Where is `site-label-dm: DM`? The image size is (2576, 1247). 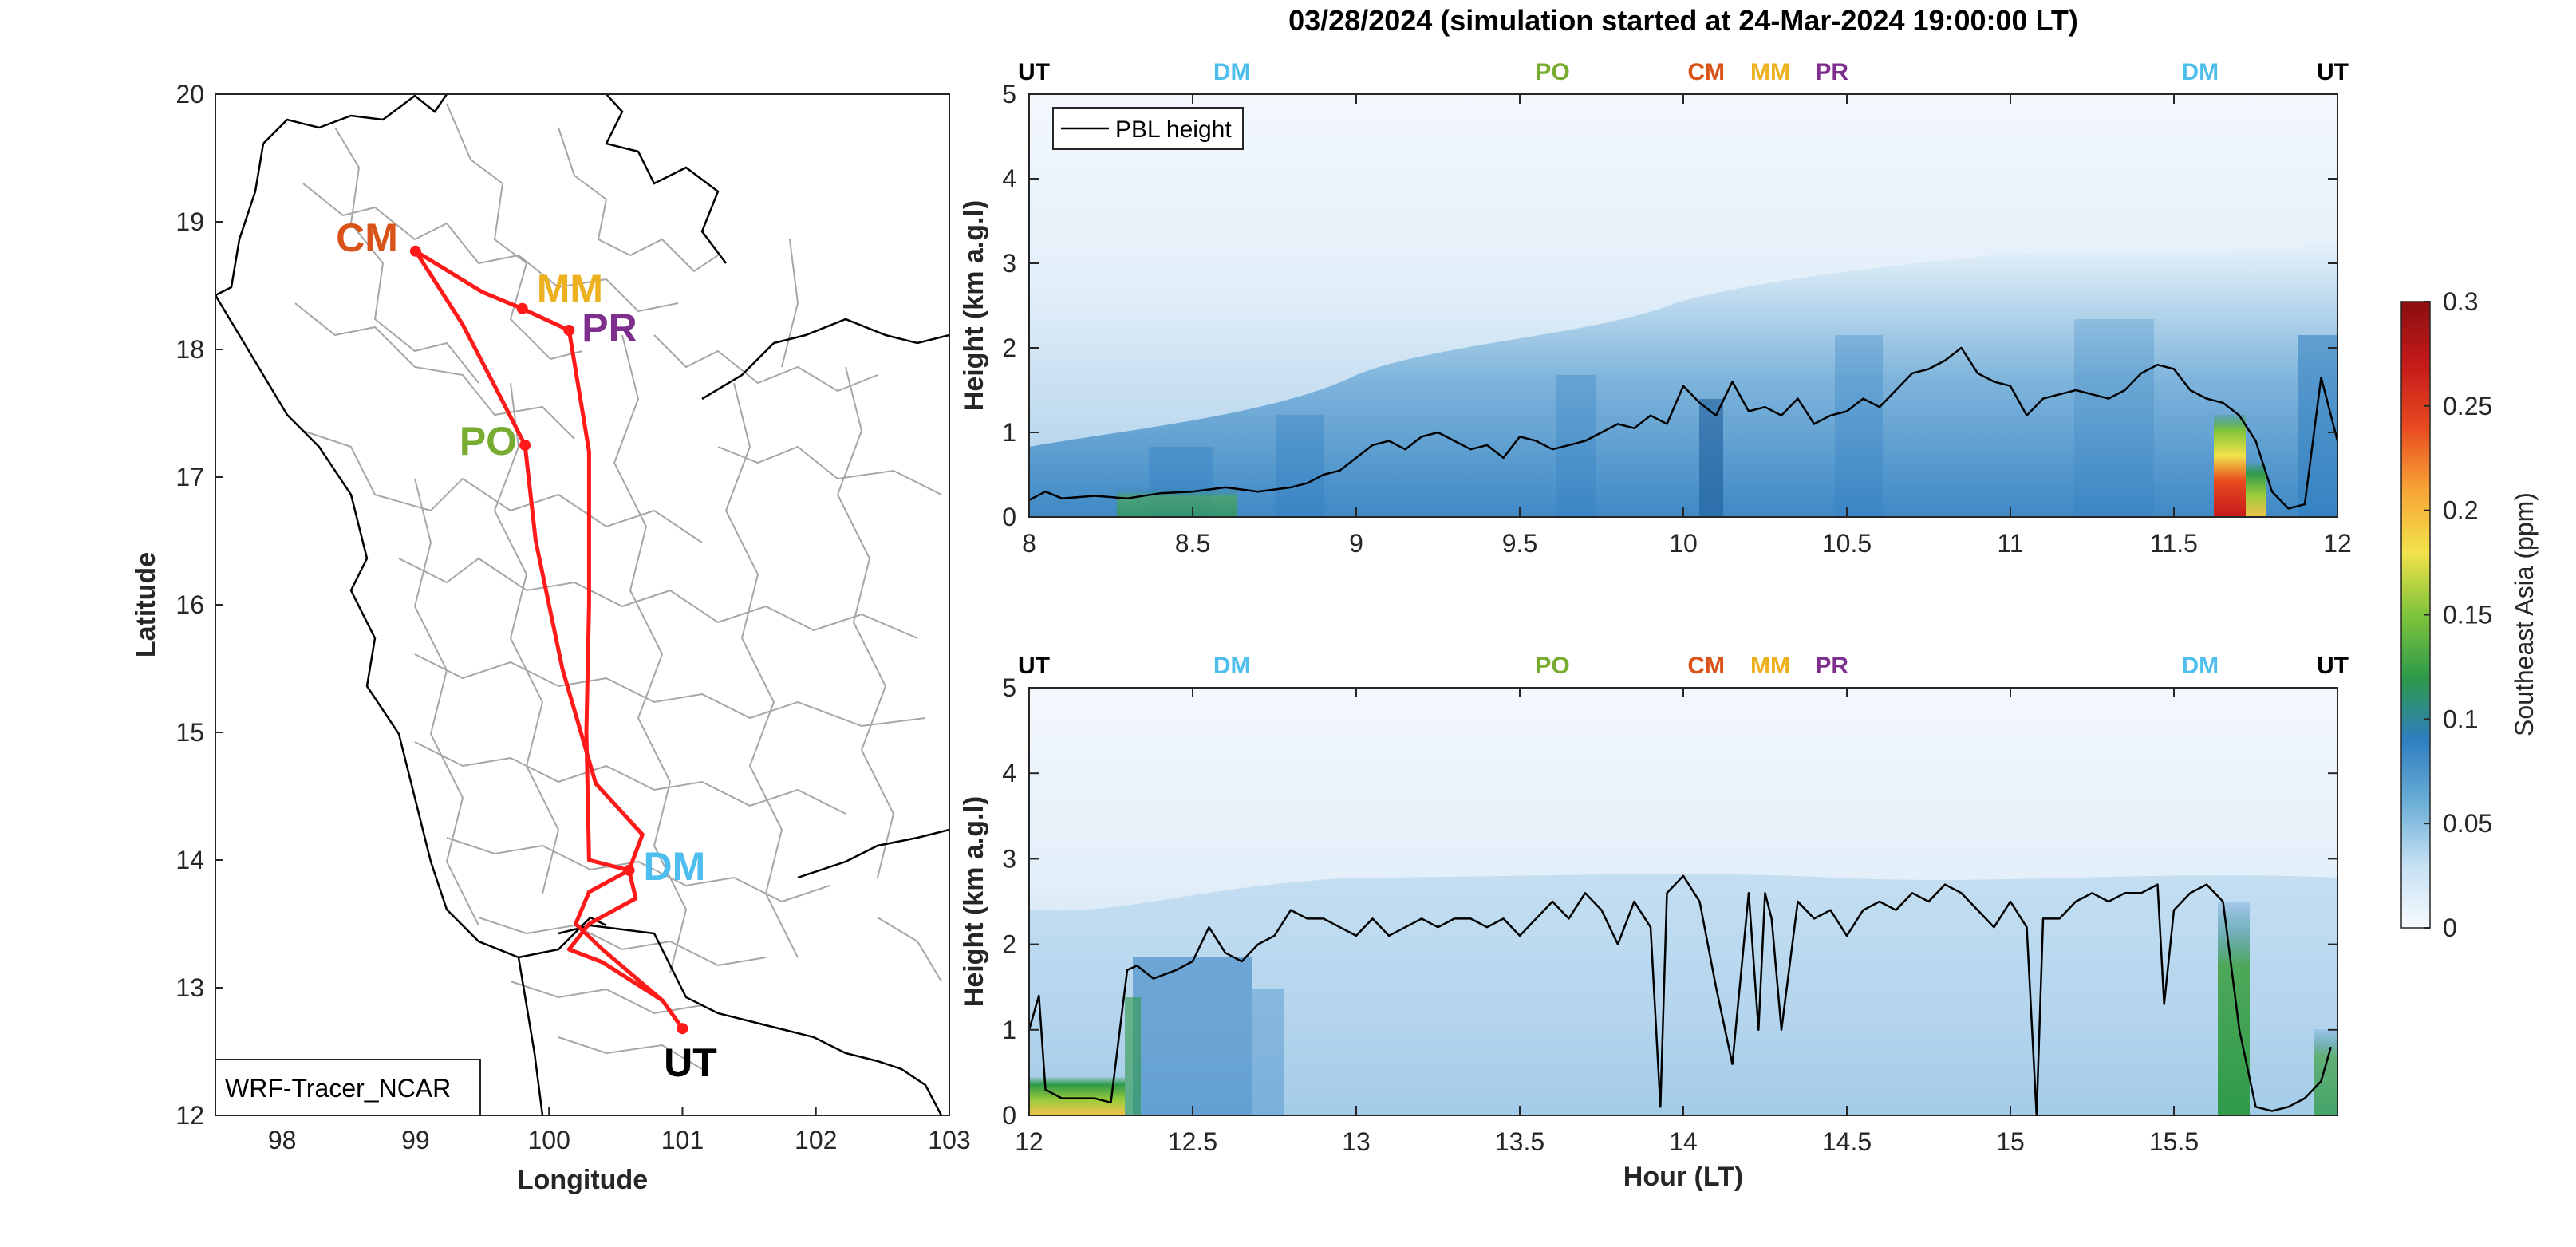
site-label-dm: DM is located at coordinates (675, 866).